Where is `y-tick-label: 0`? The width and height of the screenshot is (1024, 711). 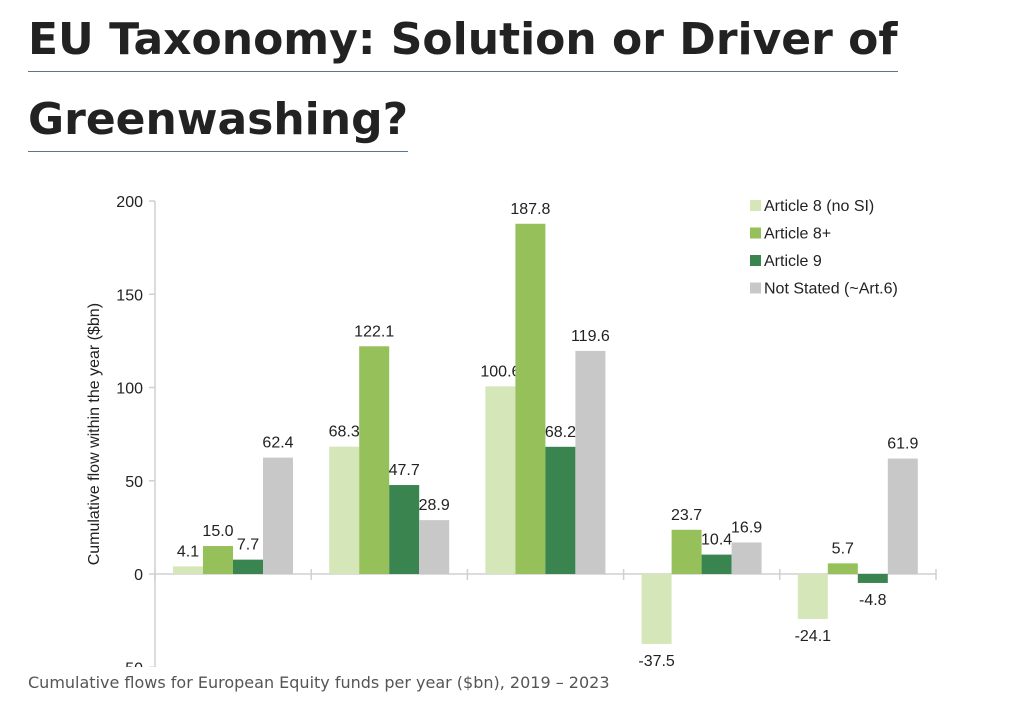
y-tick-label: 0 is located at coordinates (138, 575).